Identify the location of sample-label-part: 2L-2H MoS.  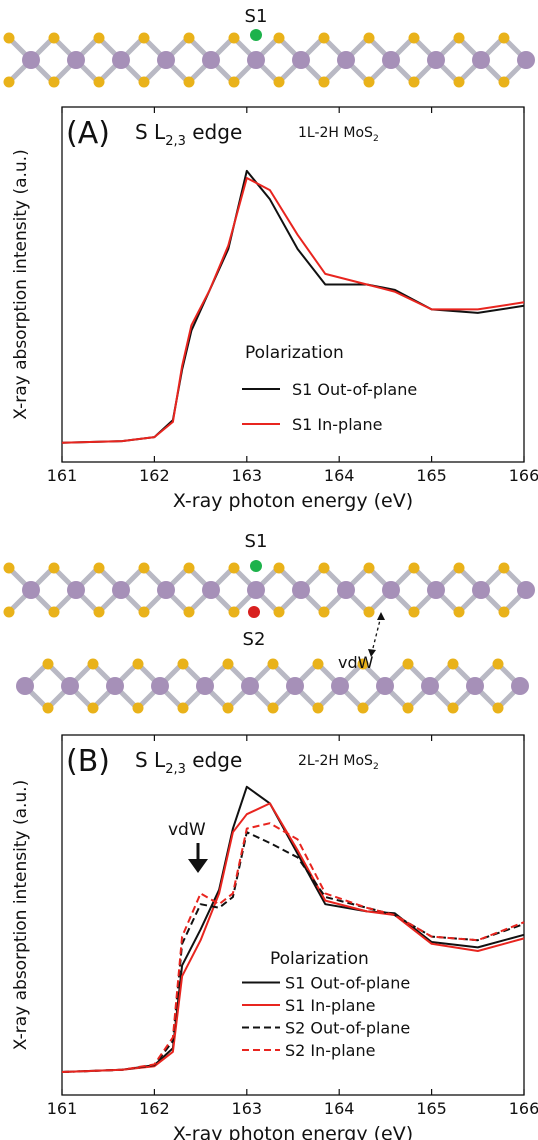
(335, 761).